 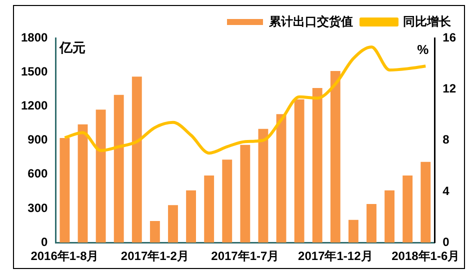 What do you see at coordinates (449, 37) in the screenshot?
I see `y2-tick-label: 16` at bounding box center [449, 37].